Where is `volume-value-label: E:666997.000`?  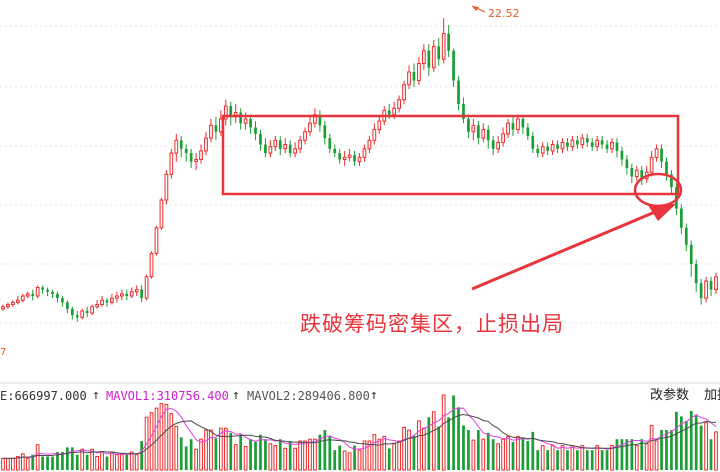
volume-value-label: E:666997.000 is located at coordinates (43, 396).